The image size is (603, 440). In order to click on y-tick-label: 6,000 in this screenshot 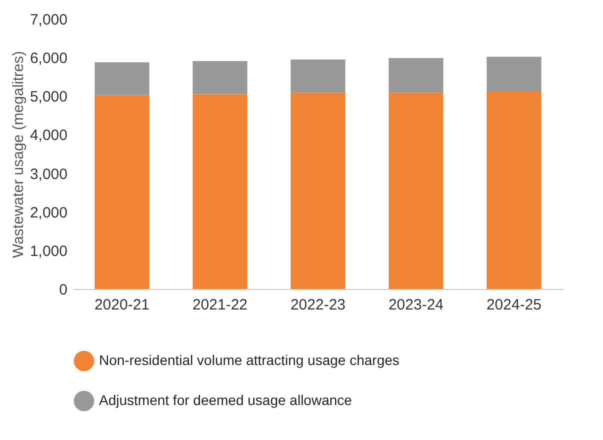, I will do `click(49, 59)`.